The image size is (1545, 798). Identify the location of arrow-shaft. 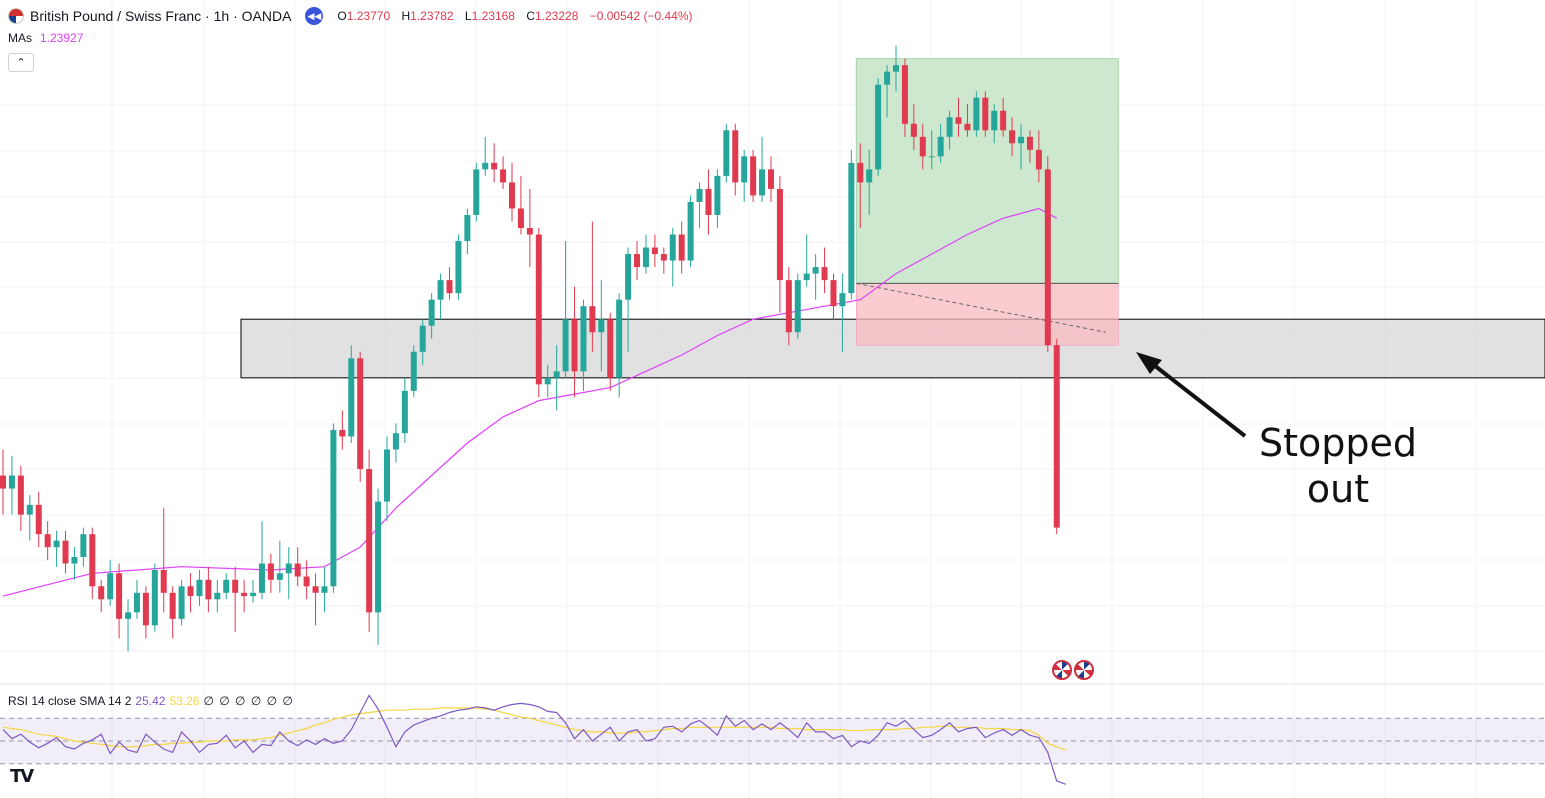
(1197, 399).